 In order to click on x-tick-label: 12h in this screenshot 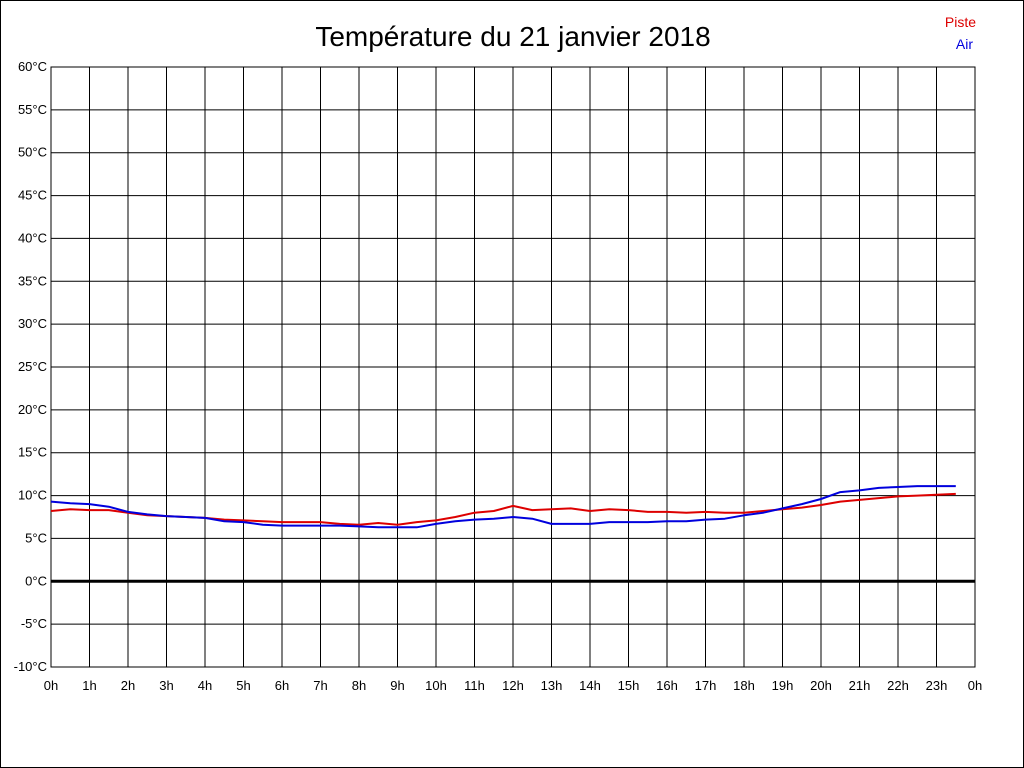, I will do `click(513, 685)`.